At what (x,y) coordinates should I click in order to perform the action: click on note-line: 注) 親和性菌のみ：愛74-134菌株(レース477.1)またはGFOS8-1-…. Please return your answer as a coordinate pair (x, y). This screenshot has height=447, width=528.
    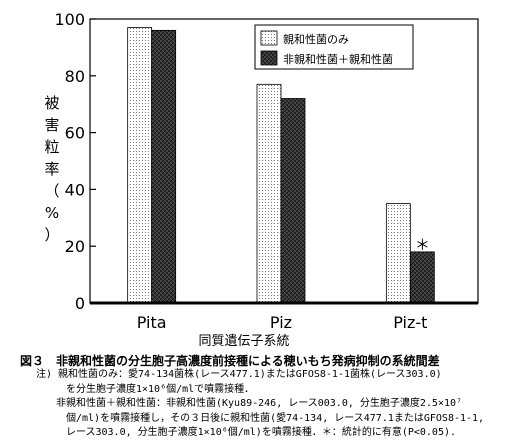
    Looking at the image, I should click on (239, 374).